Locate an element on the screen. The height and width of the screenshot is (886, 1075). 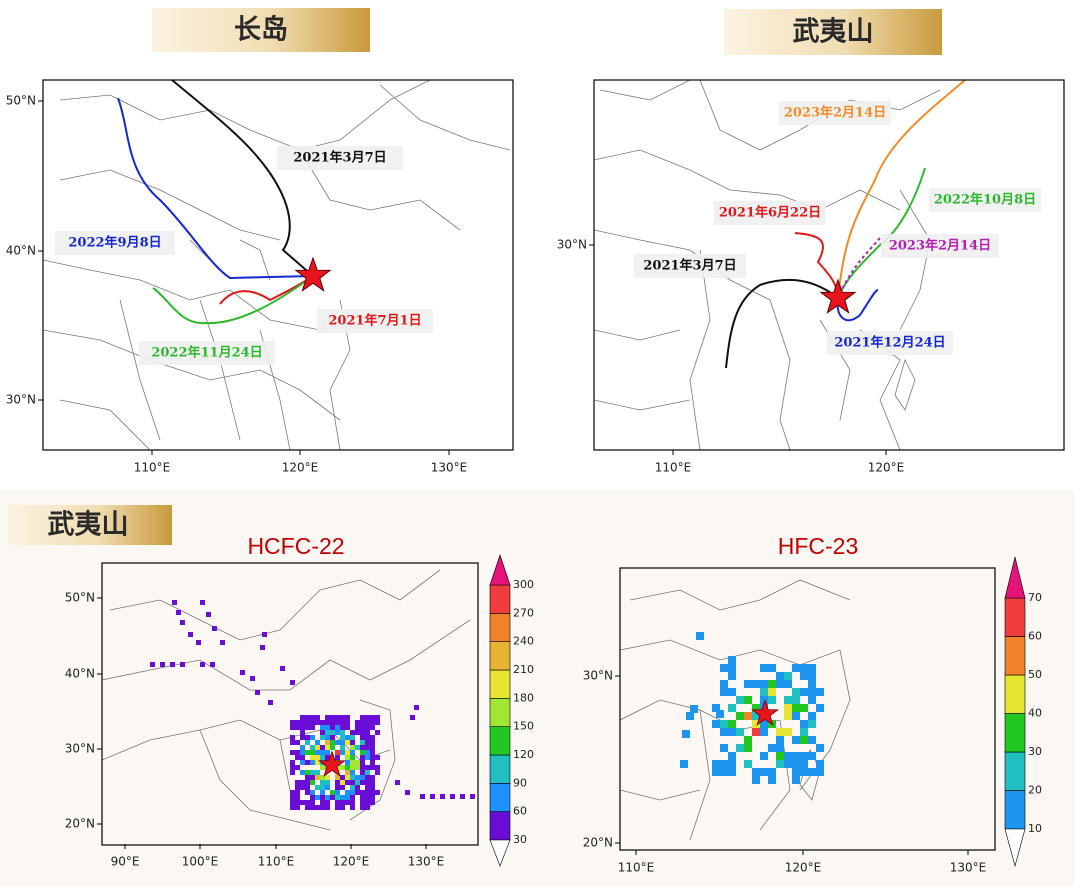
x-tick-label: 130°E is located at coordinates (426, 862).